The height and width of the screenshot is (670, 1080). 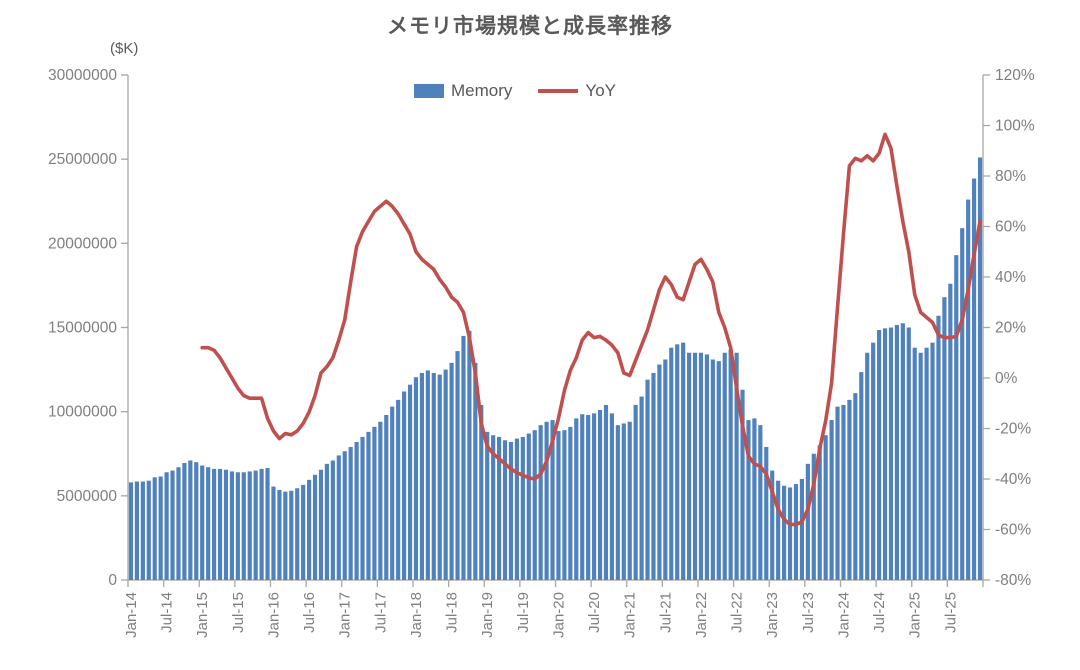 I want to click on x-axis-tick-label: Jul-17, so click(x=380, y=612).